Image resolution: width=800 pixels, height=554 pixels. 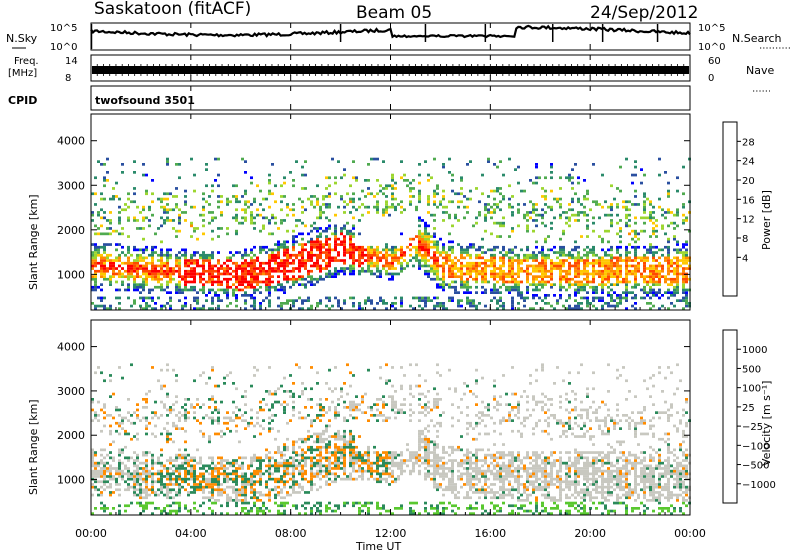 What do you see at coordinates (745, 239) in the screenshot?
I see `colorbar-tick-label: 8` at bounding box center [745, 239].